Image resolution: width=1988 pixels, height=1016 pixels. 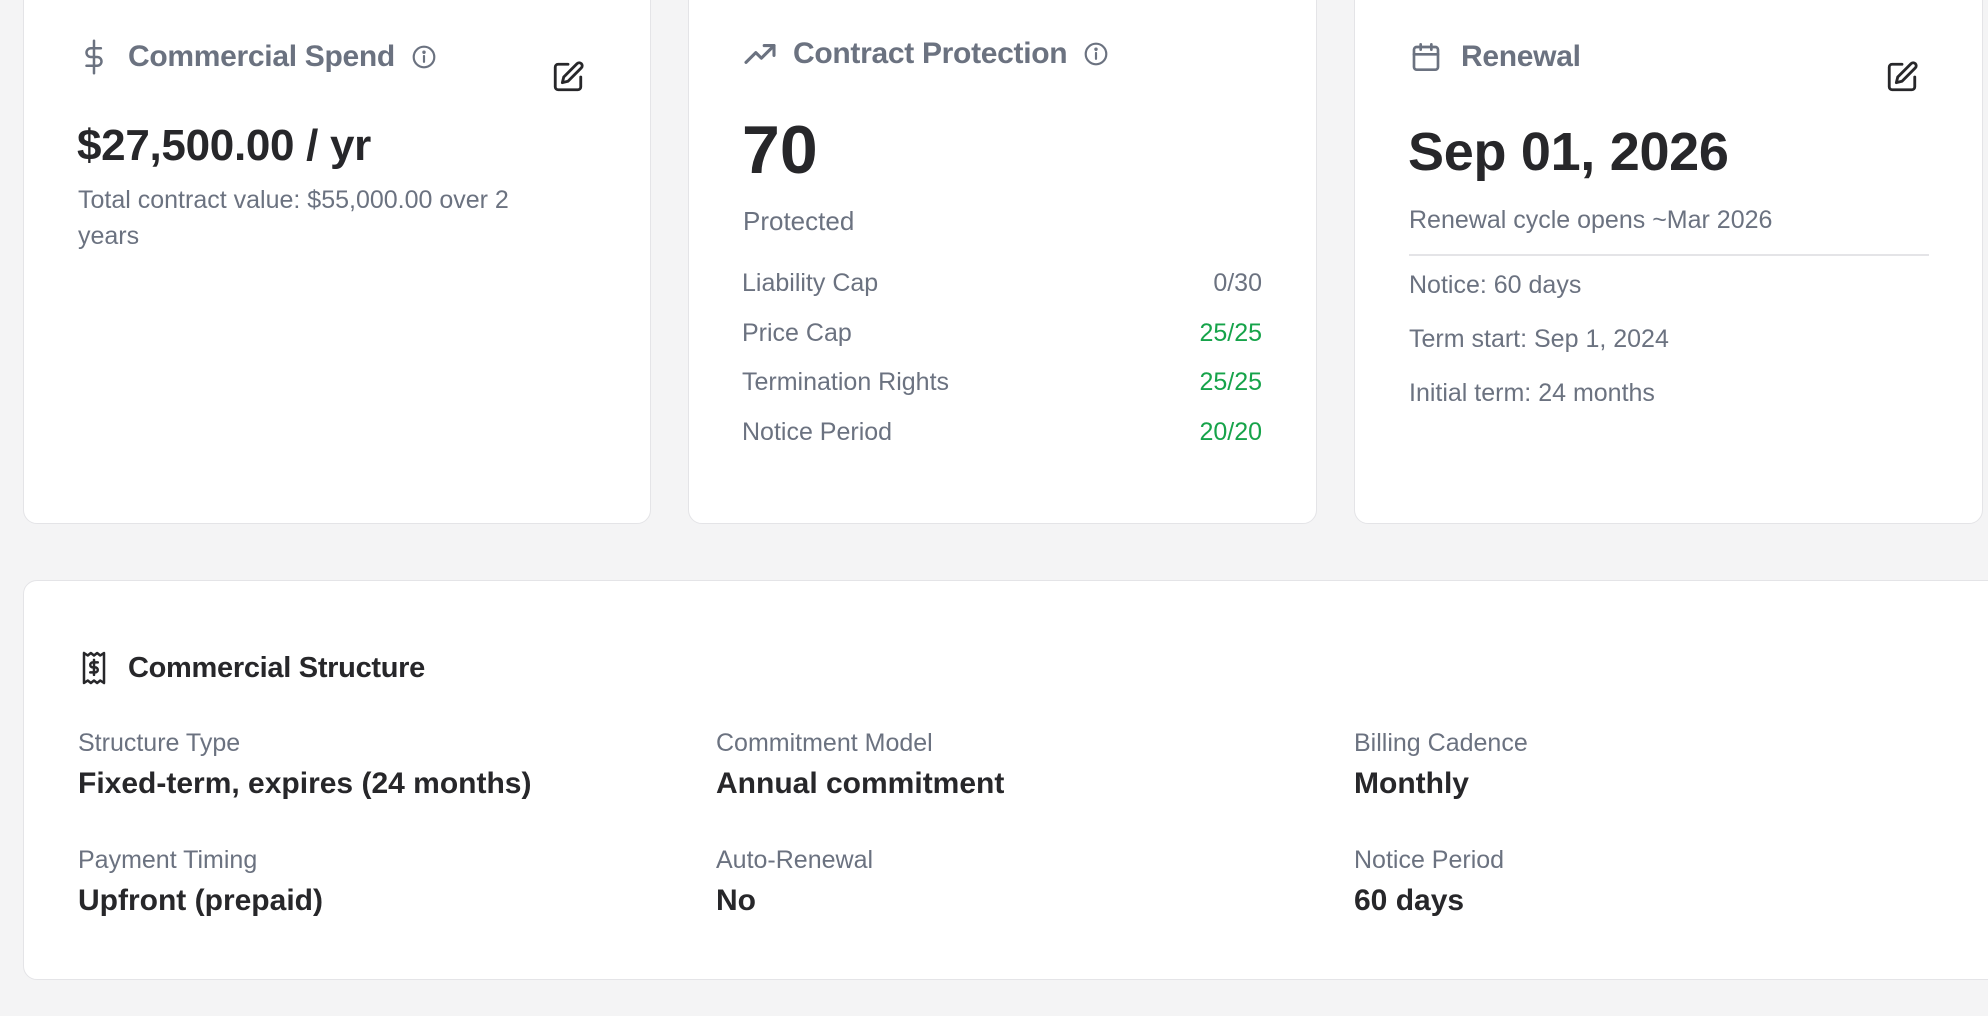 What do you see at coordinates (1532, 393) in the screenshot?
I see `renewal-initial-term: Initial term: 24 months` at bounding box center [1532, 393].